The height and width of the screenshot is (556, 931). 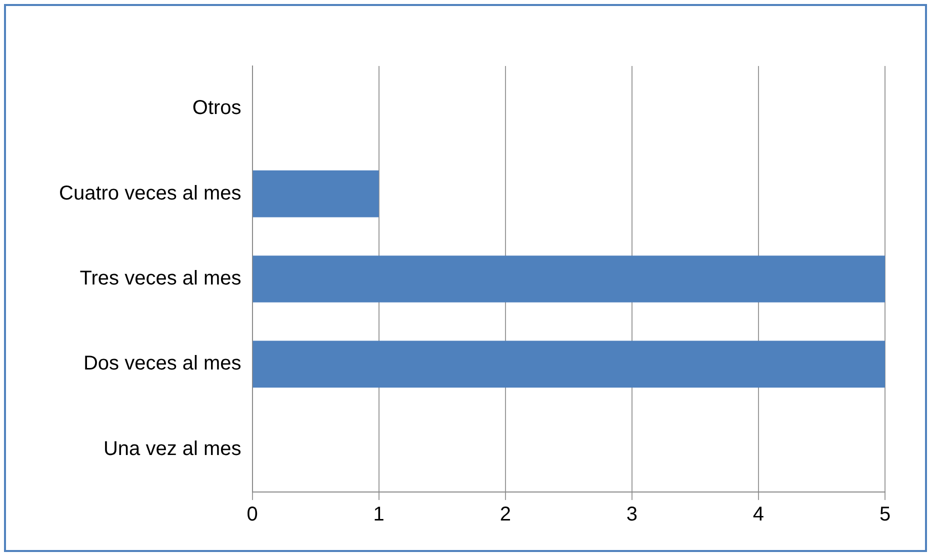 I want to click on y-tick-label: Dos veces al mes, so click(x=162, y=363).